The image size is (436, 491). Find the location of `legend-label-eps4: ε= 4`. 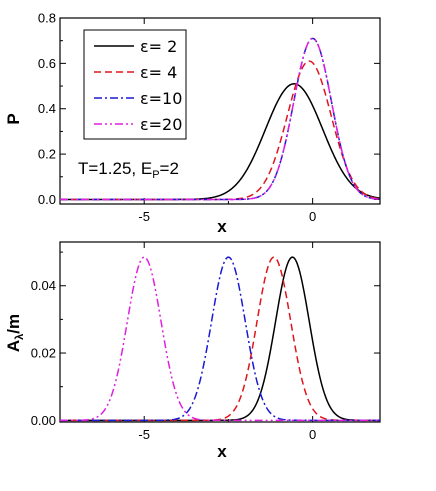

legend-label-eps4: ε= 4 is located at coordinates (158, 72).